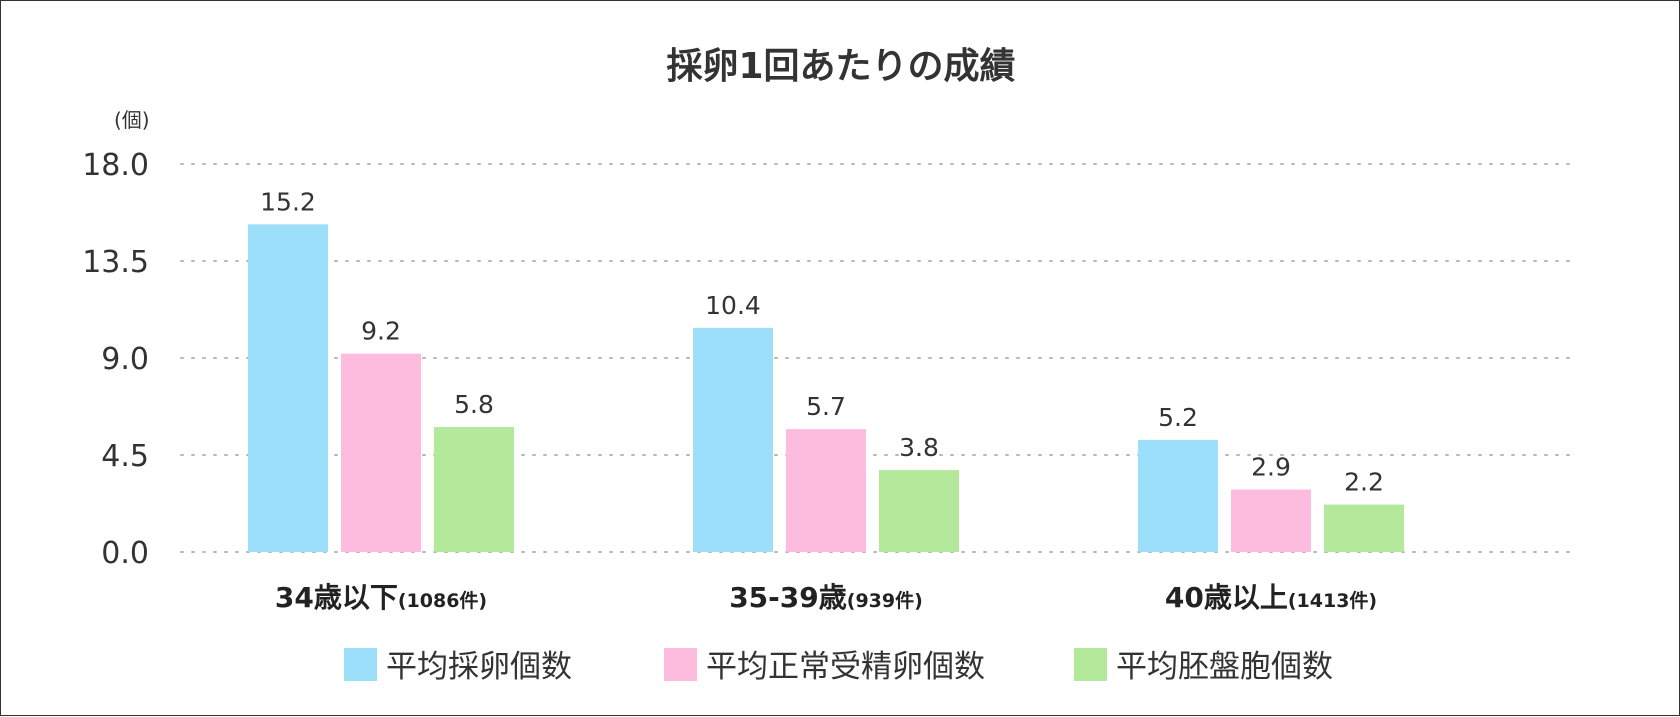 The height and width of the screenshot is (717, 1680). Describe the element at coordinates (1224, 667) in the screenshot. I see `legend-label: 平均胚盤胞個数` at that location.